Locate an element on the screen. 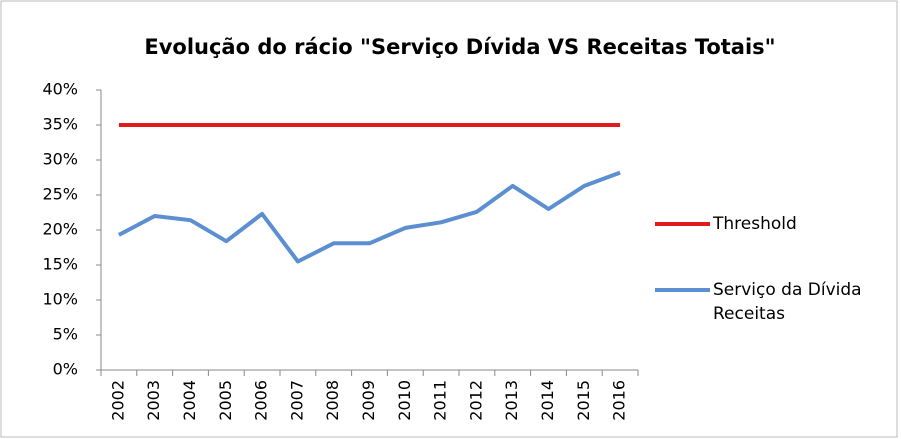 The image size is (901, 439). y-tick-label: 15% is located at coordinates (60, 264).